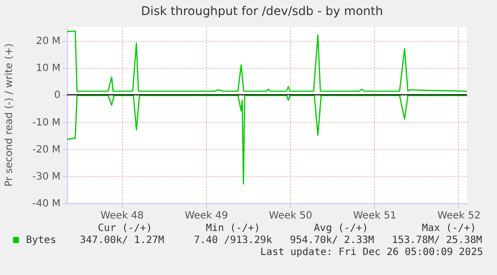  Describe the element at coordinates (48, 68) in the screenshot. I see `y-tick-label: 10 M` at that location.